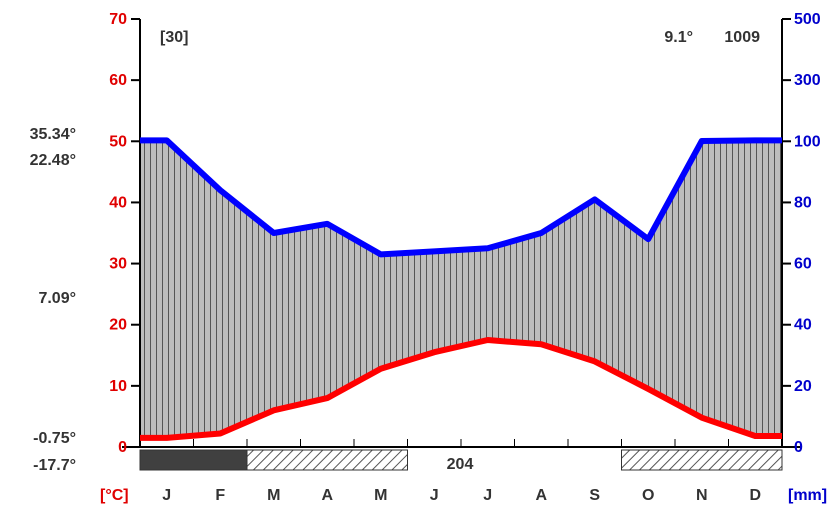 The image size is (839, 506). What do you see at coordinates (54, 465) in the screenshot?
I see `side-value-label: -17.7°` at bounding box center [54, 465].